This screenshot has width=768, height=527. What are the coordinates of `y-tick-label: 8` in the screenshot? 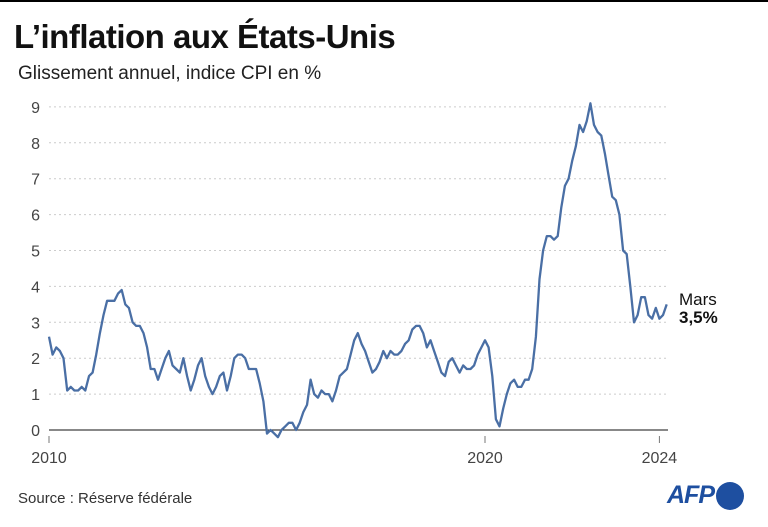 It's located at (35, 144).